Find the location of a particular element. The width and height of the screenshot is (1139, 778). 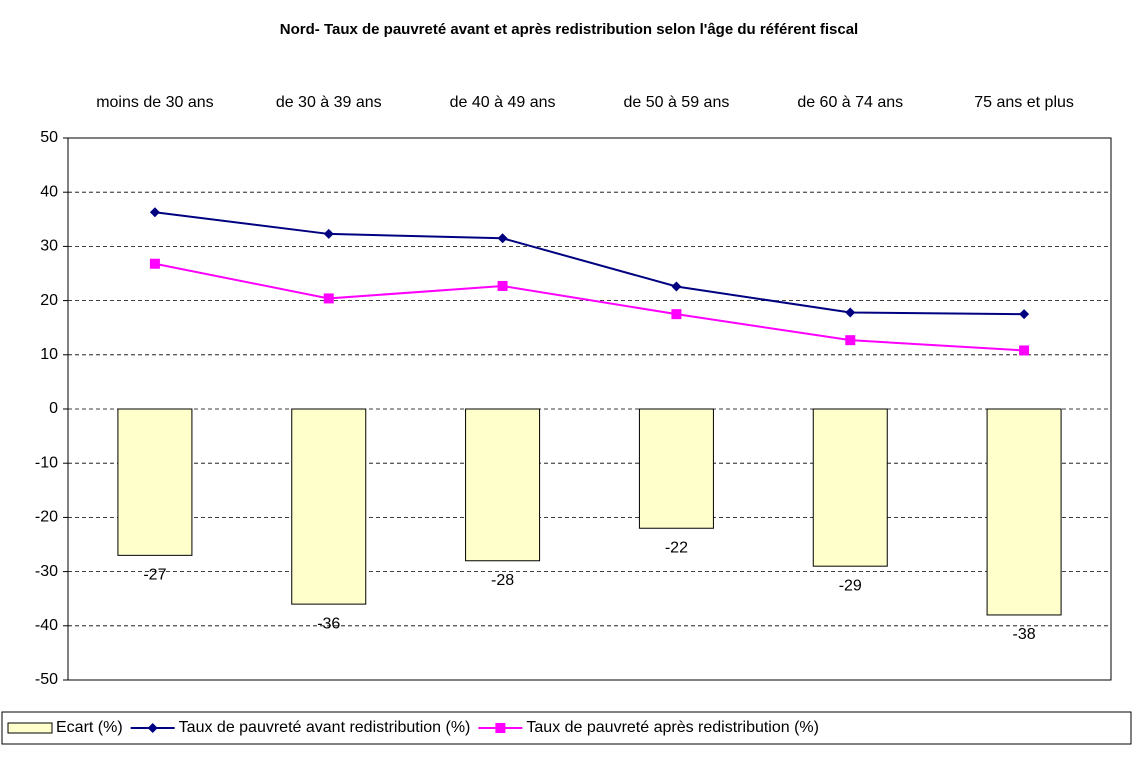

legend-swatch is located at coordinates (30, 728).